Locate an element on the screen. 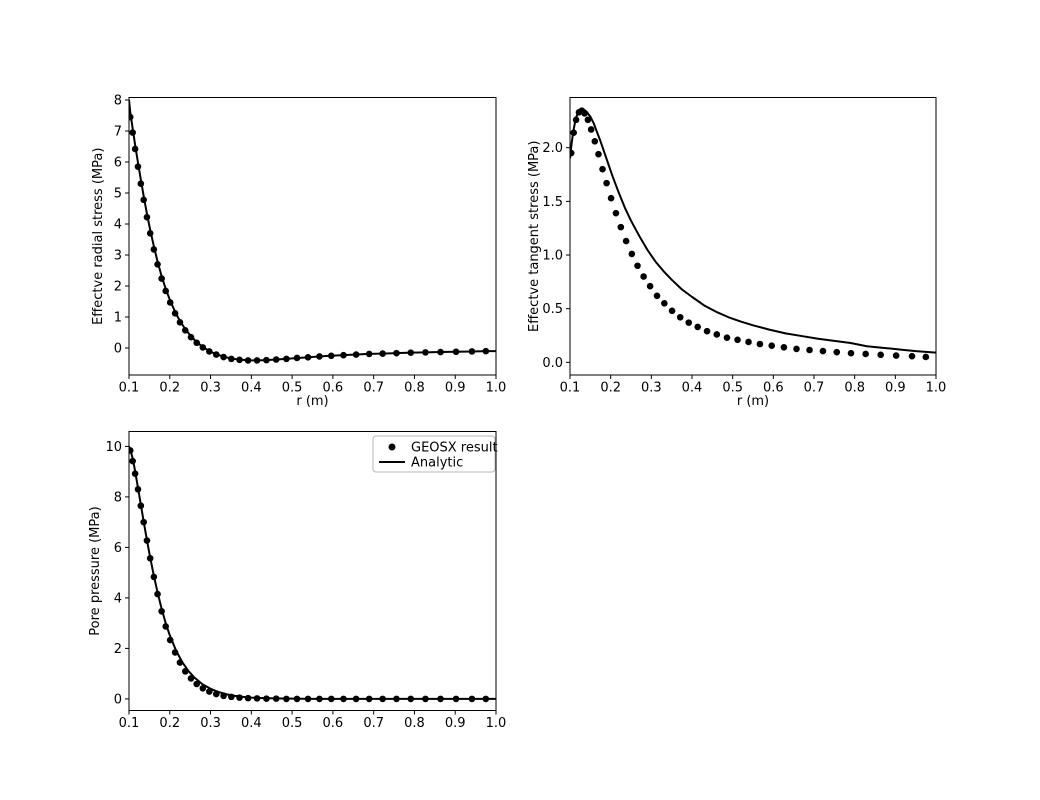 Image resolution: width=1040 pixels, height=800 pixels. pore-pressure-x-tick-label: 0.9 is located at coordinates (455, 723).